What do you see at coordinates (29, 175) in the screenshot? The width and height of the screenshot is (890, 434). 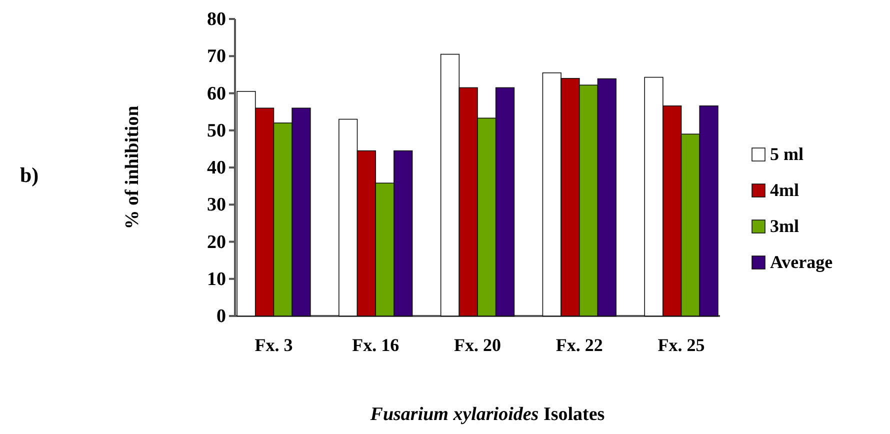 I see `text: b)` at bounding box center [29, 175].